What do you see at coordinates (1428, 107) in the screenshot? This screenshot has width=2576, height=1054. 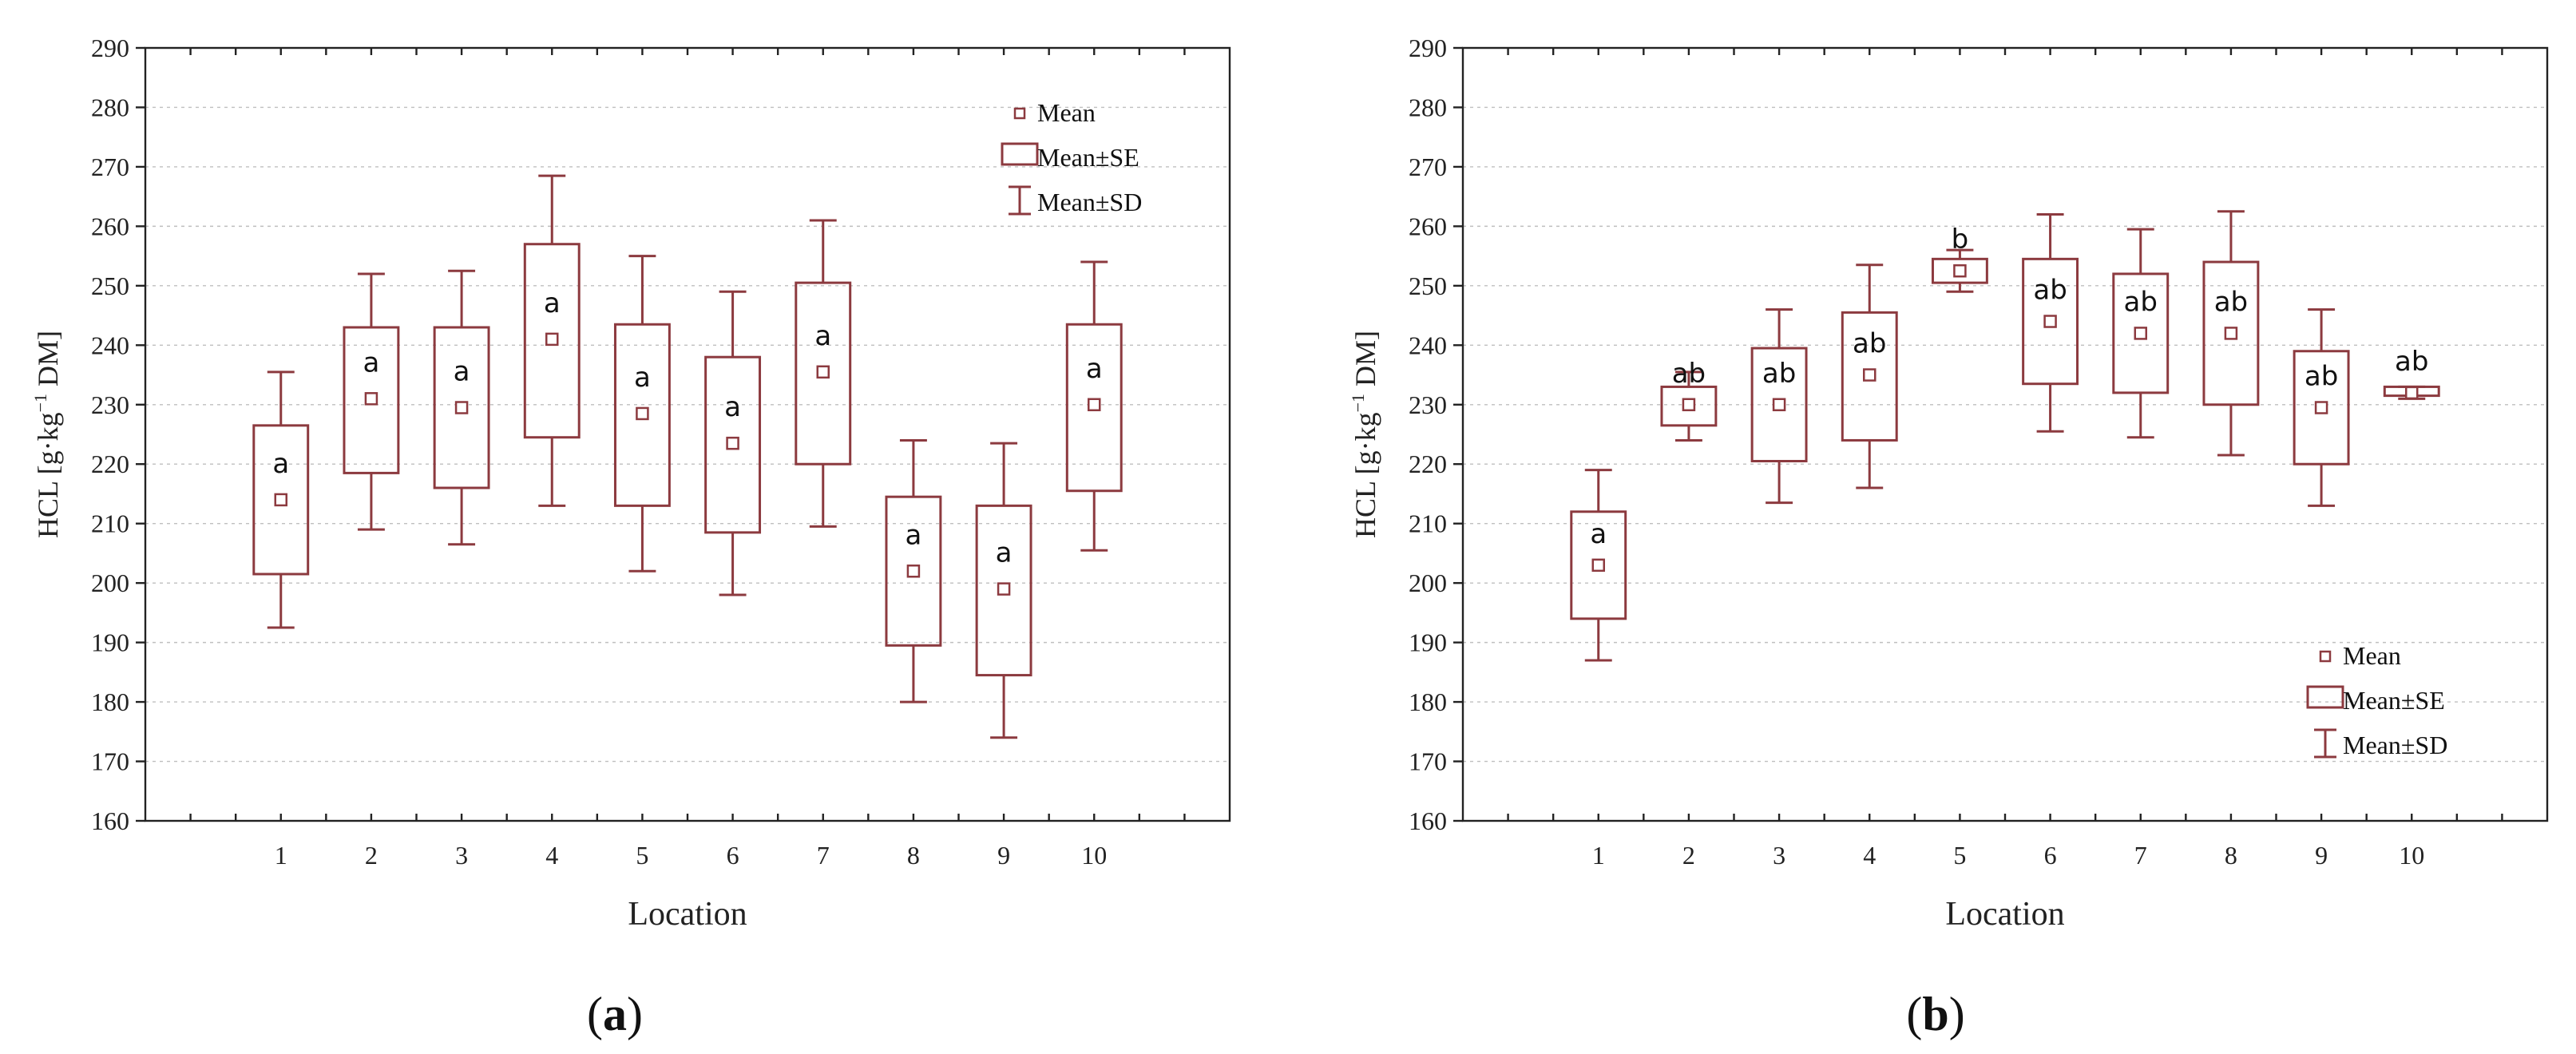 I see `y-tick-label: 280` at bounding box center [1428, 107].